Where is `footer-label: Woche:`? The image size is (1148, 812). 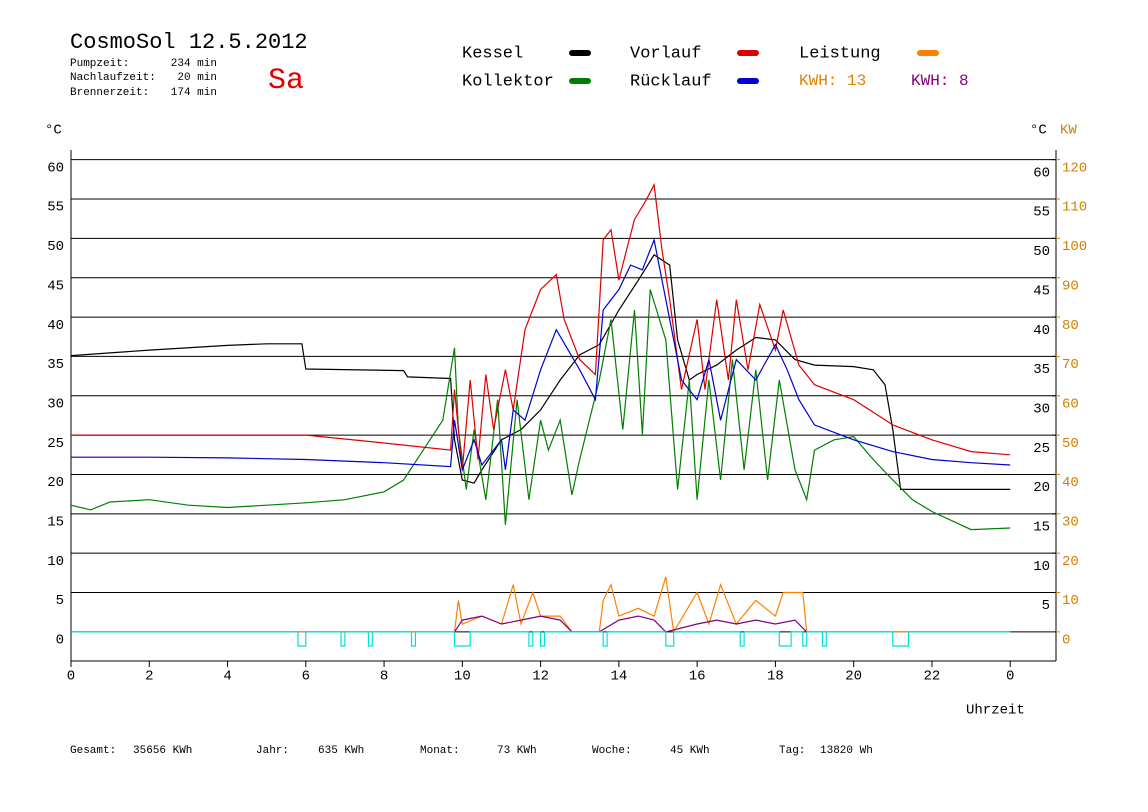 footer-label: Woche: is located at coordinates (612, 751).